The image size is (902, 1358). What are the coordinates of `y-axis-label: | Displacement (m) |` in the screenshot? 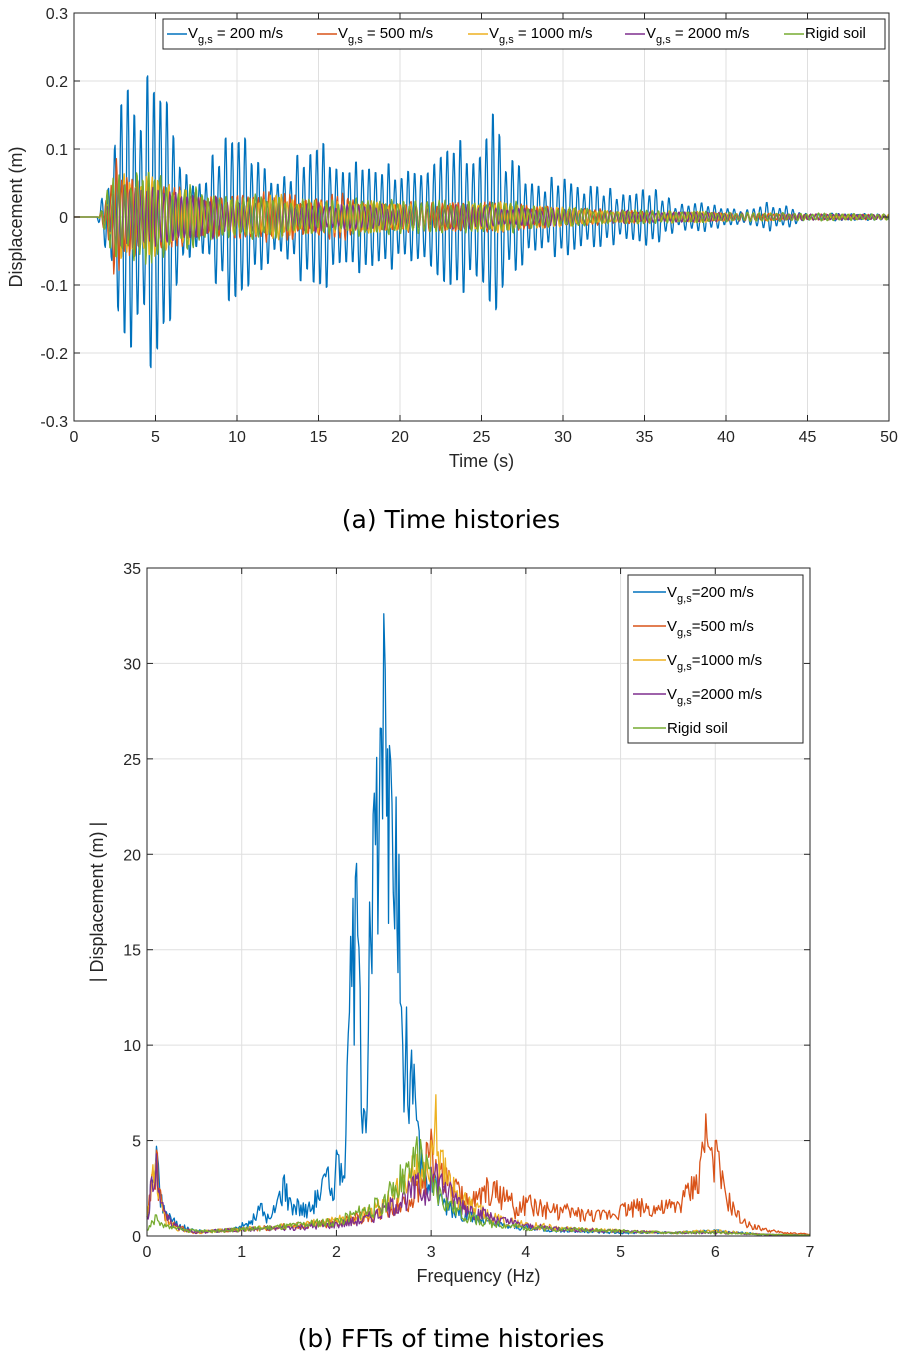 It's located at (97, 902).